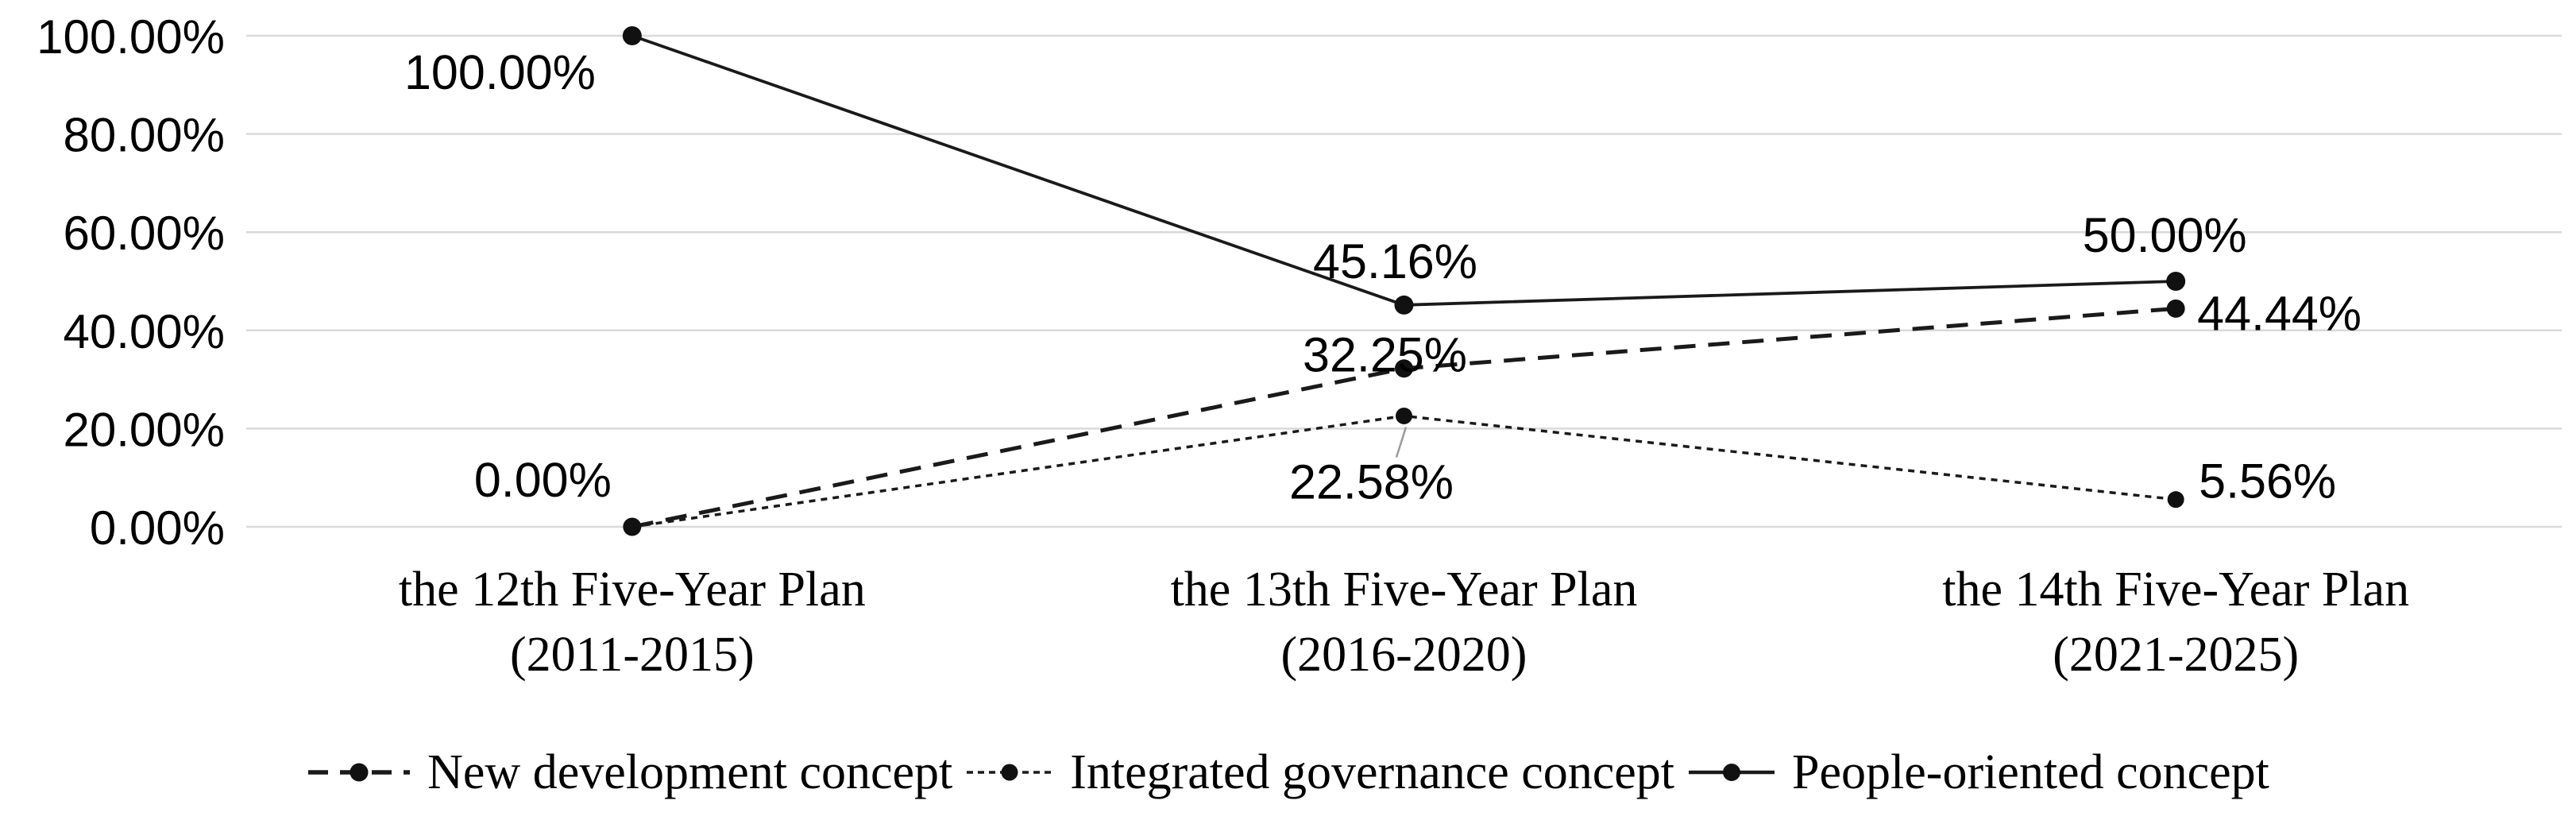 The height and width of the screenshot is (820, 2576). I want to click on data-point-label: 0.00%, so click(543, 480).